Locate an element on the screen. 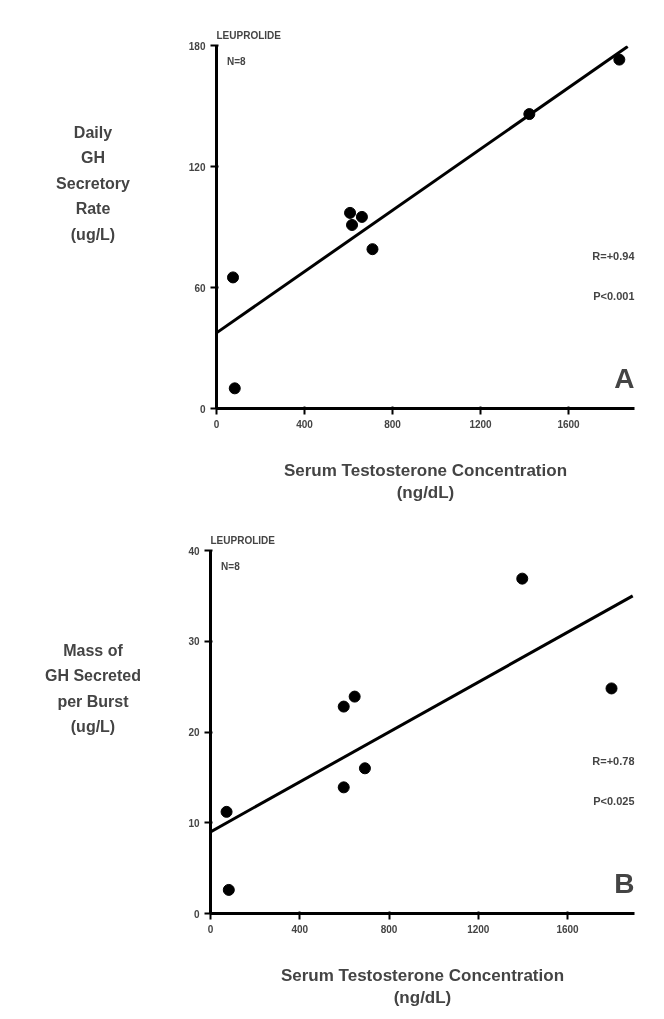 This screenshot has height=1019, width=664. annotation: P<0.025 is located at coordinates (614, 800).